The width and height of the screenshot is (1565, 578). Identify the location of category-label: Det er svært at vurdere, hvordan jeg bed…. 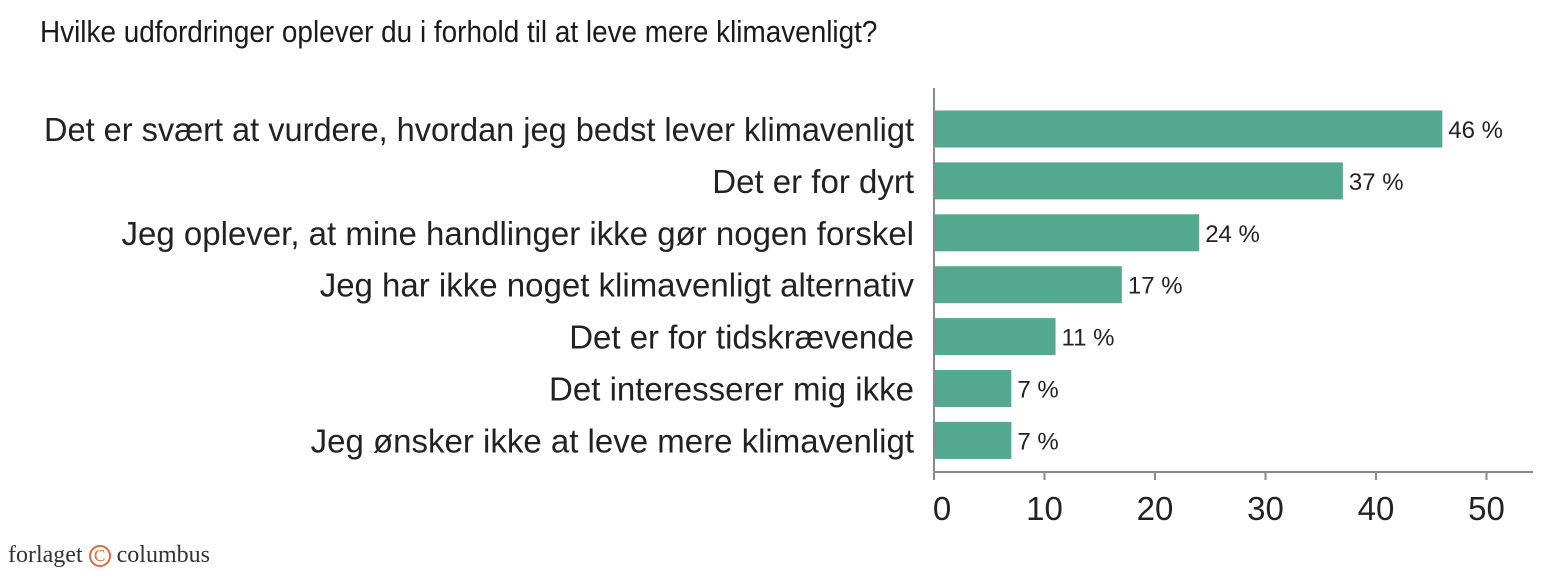
(479, 129).